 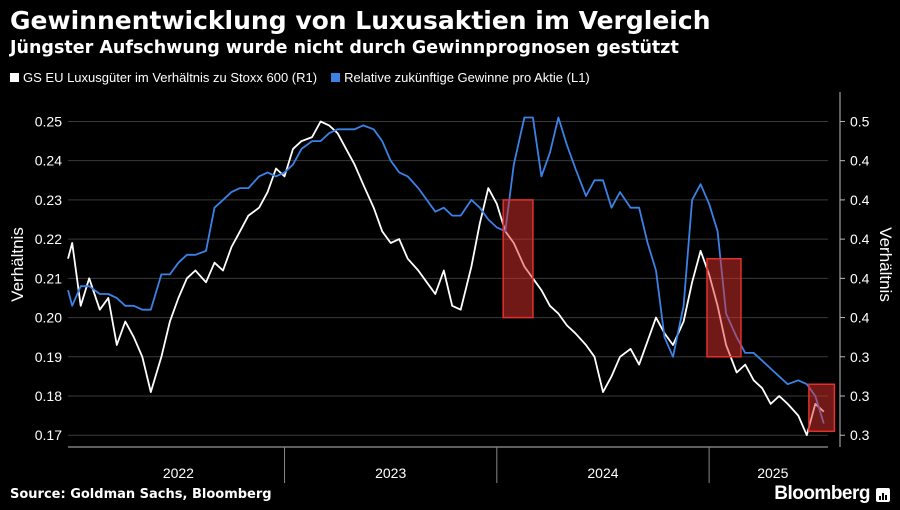 I want to click on bloomberg-bars-icon, so click(x=883, y=495).